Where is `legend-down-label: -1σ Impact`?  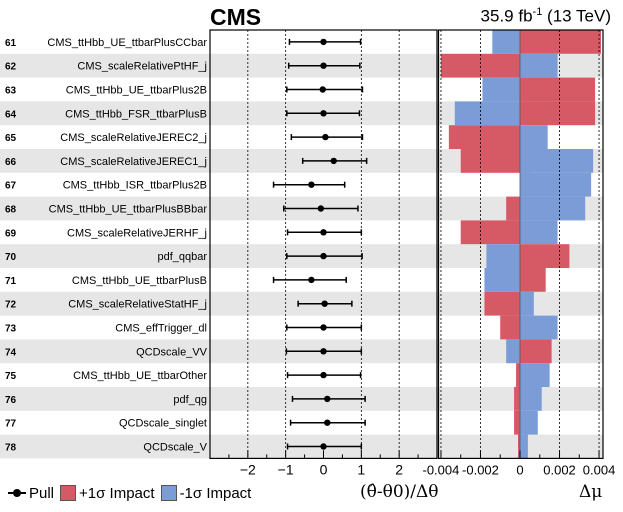
legend-down-label: -1σ Impact is located at coordinates (215, 493).